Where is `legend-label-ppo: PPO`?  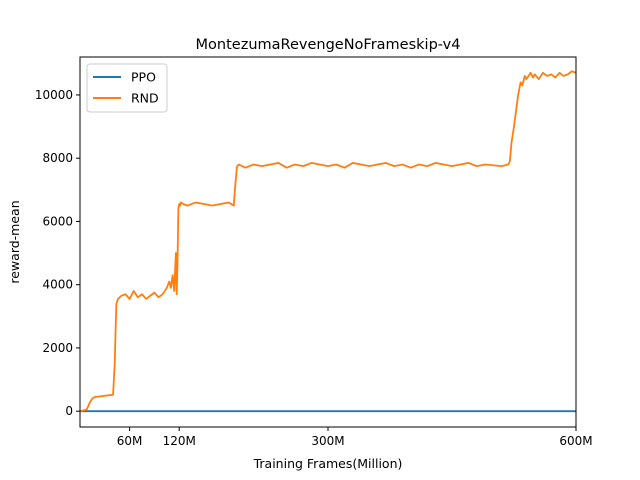
legend-label-ppo: PPO is located at coordinates (143, 77).